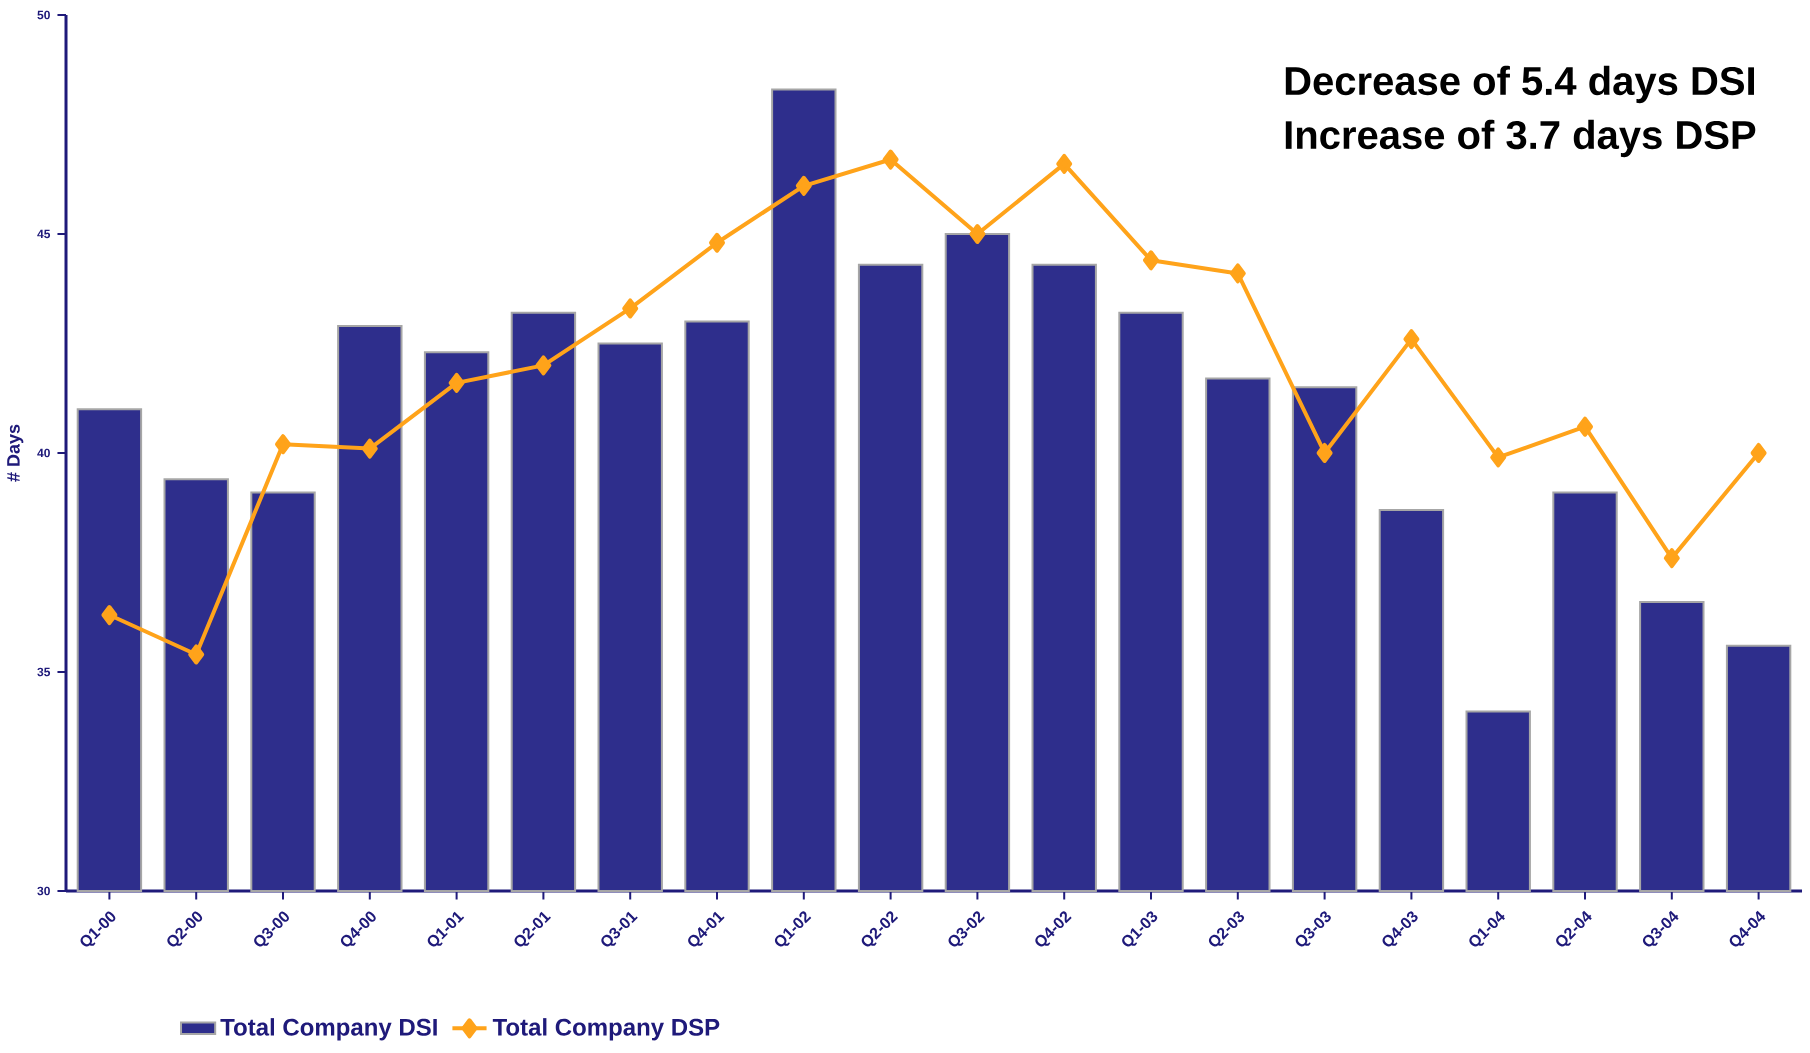 The height and width of the screenshot is (1053, 1810). What do you see at coordinates (43, 891) in the screenshot?
I see `y-tick-label: 30` at bounding box center [43, 891].